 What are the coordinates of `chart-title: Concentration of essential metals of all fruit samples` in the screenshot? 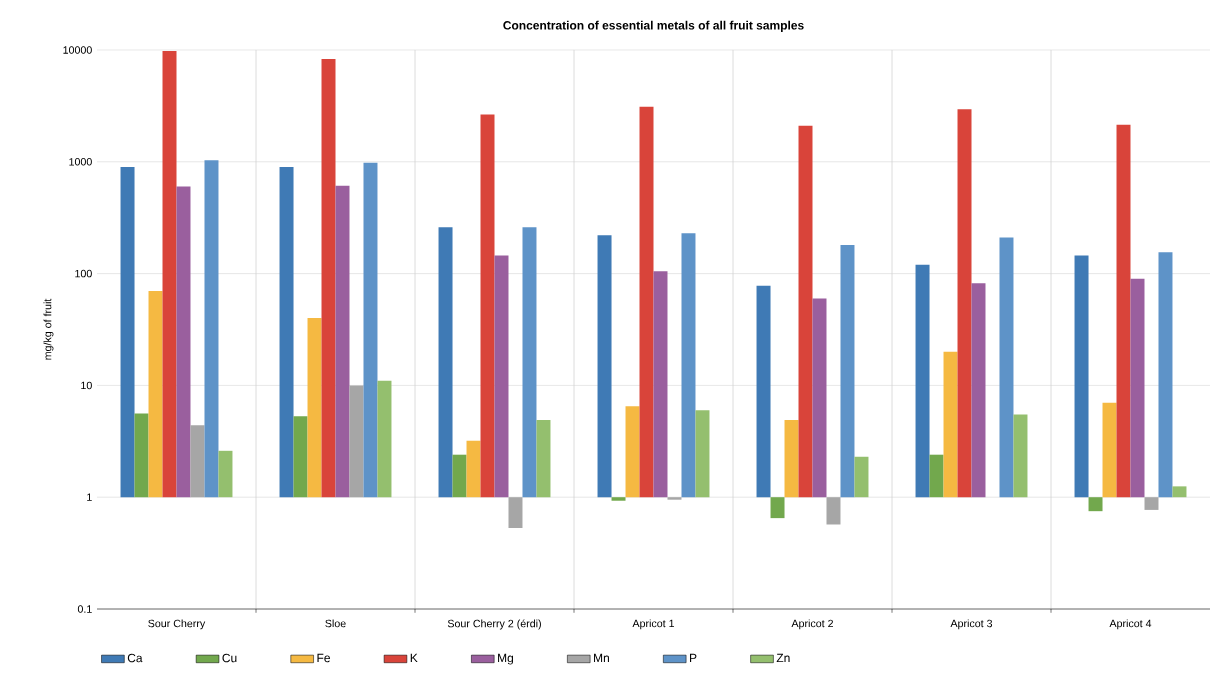 It's located at (653, 26).